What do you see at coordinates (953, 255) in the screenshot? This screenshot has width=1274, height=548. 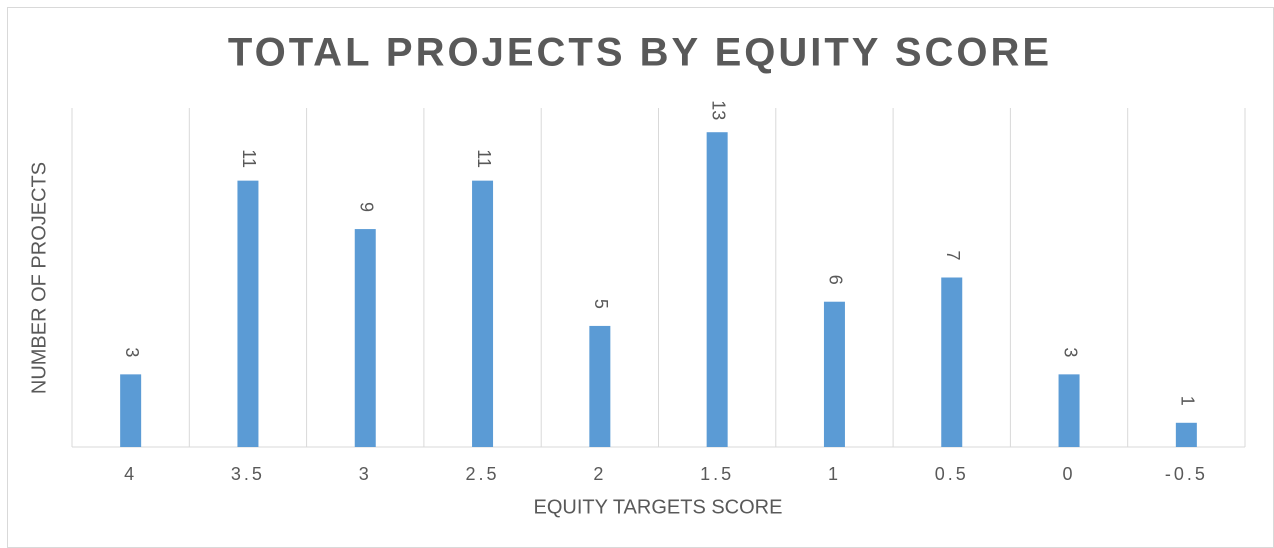 I see `data-label: 7` at bounding box center [953, 255].